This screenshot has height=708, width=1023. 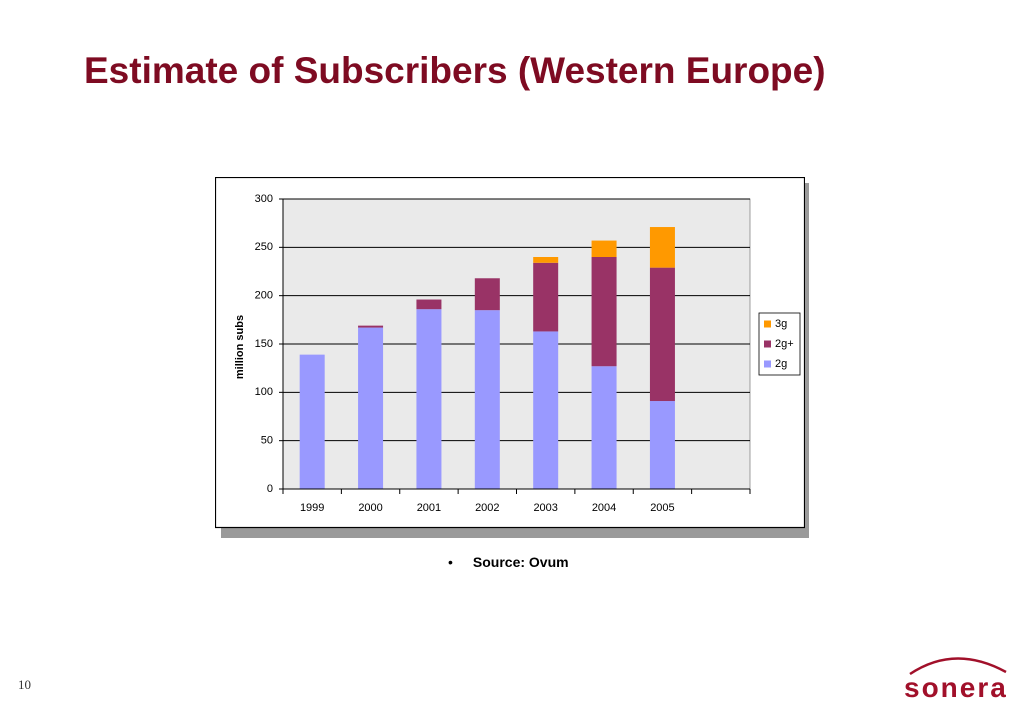 What do you see at coordinates (781, 364) in the screenshot?
I see `legend-label: 2g` at bounding box center [781, 364].